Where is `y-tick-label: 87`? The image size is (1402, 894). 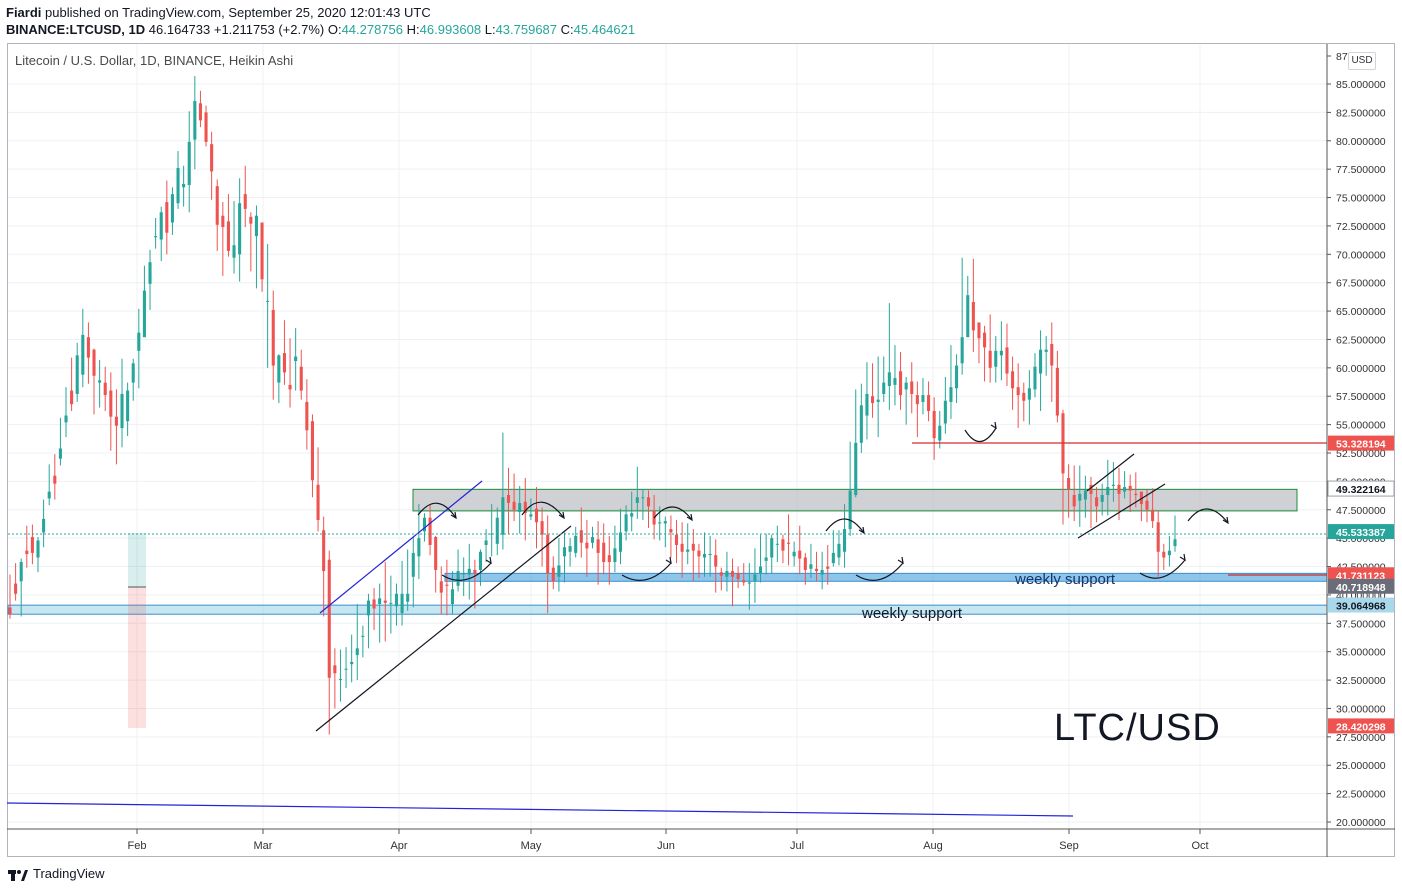 y-tick-label: 87 is located at coordinates (1342, 57).